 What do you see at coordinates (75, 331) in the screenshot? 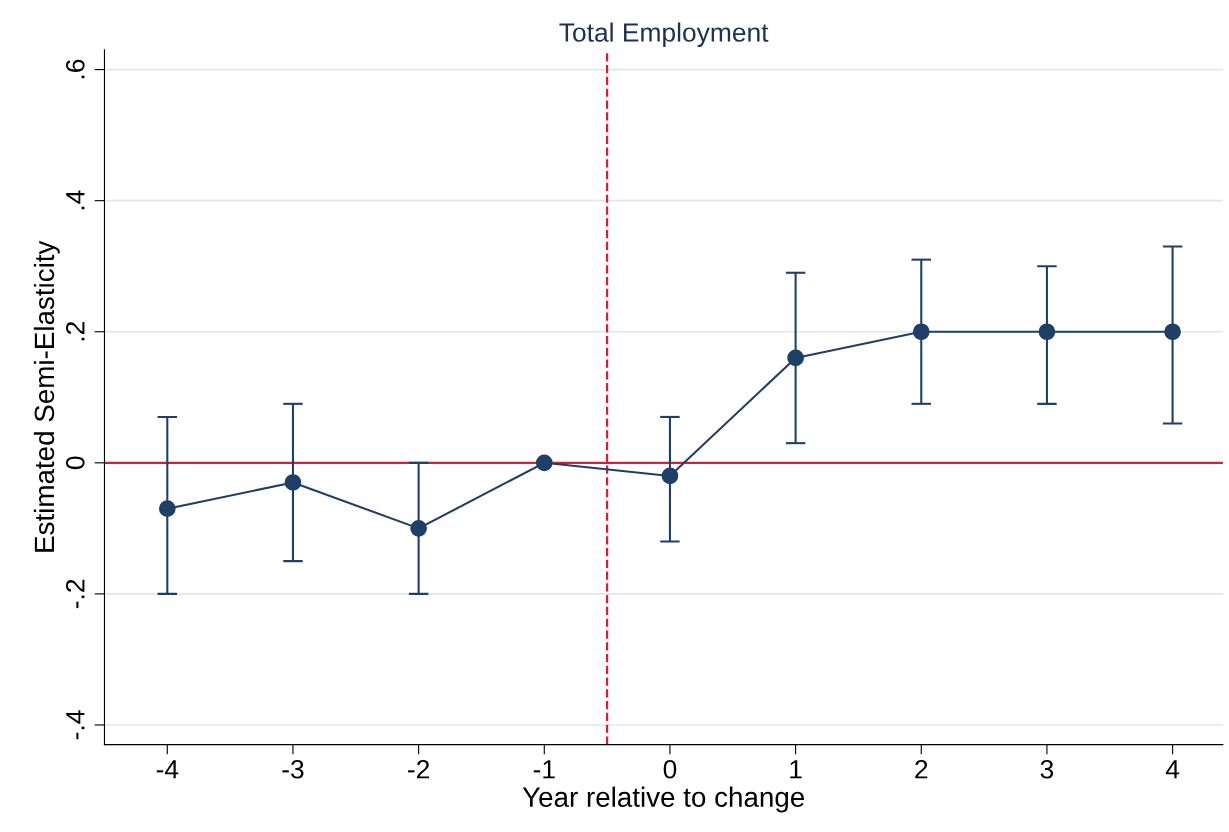
I see `y-tick-label: .2` at bounding box center [75, 331].